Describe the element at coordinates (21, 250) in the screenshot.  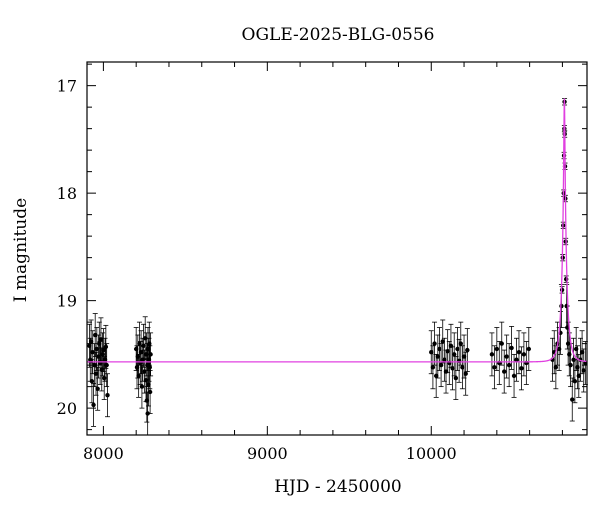
I see `y-axis-label: I magnitude` at that location.